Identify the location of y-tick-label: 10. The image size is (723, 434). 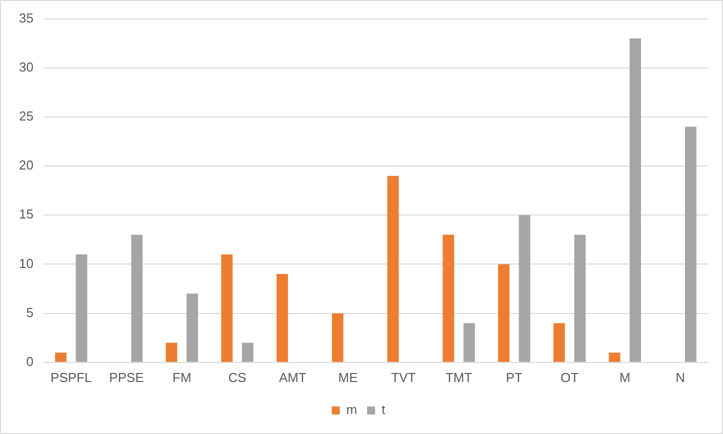
(26, 263).